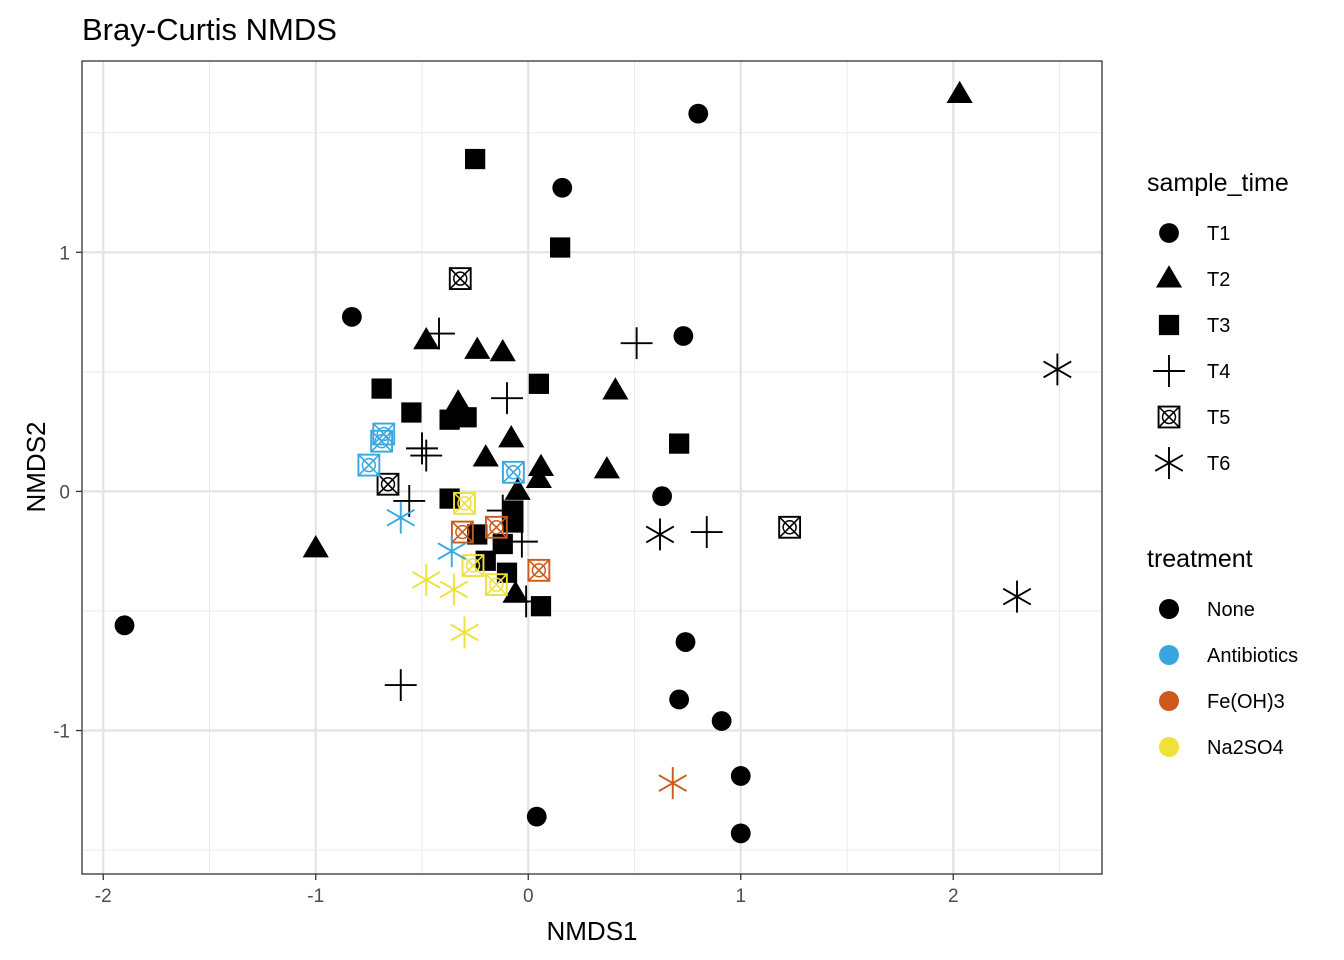 Image resolution: width=1344 pixels, height=960 pixels. What do you see at coordinates (1218, 464) in the screenshot?
I see `legend-label-t6: T6` at bounding box center [1218, 464].